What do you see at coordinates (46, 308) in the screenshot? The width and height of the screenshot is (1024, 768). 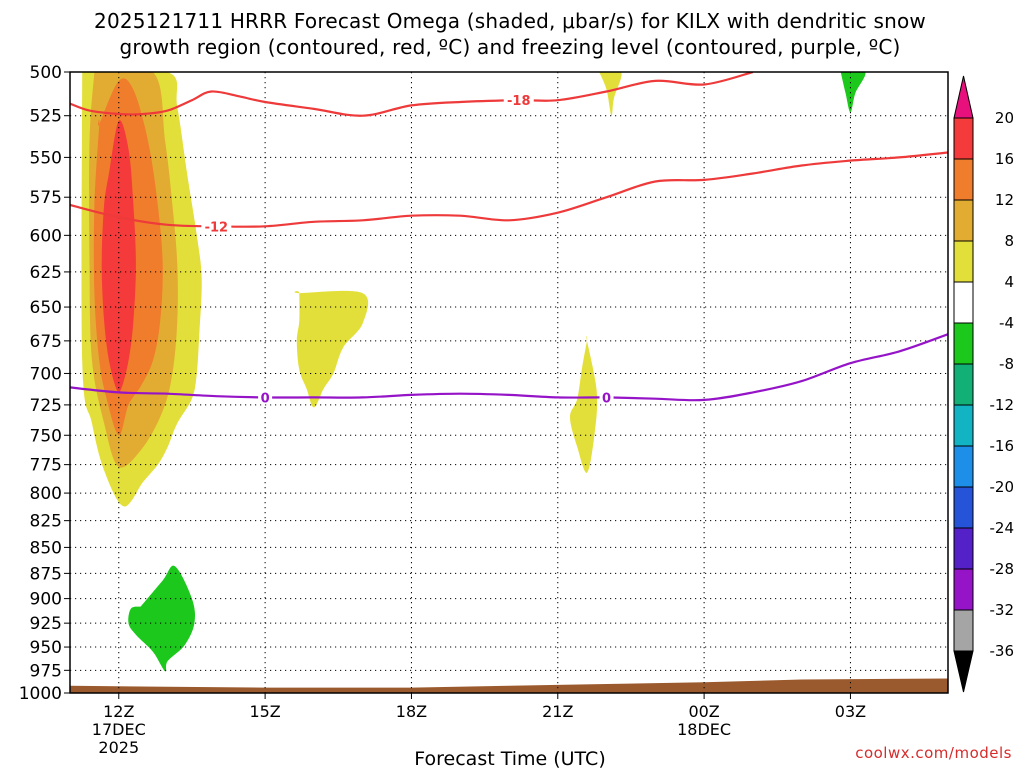 I see `y-tick-label-650: 650` at bounding box center [46, 308].